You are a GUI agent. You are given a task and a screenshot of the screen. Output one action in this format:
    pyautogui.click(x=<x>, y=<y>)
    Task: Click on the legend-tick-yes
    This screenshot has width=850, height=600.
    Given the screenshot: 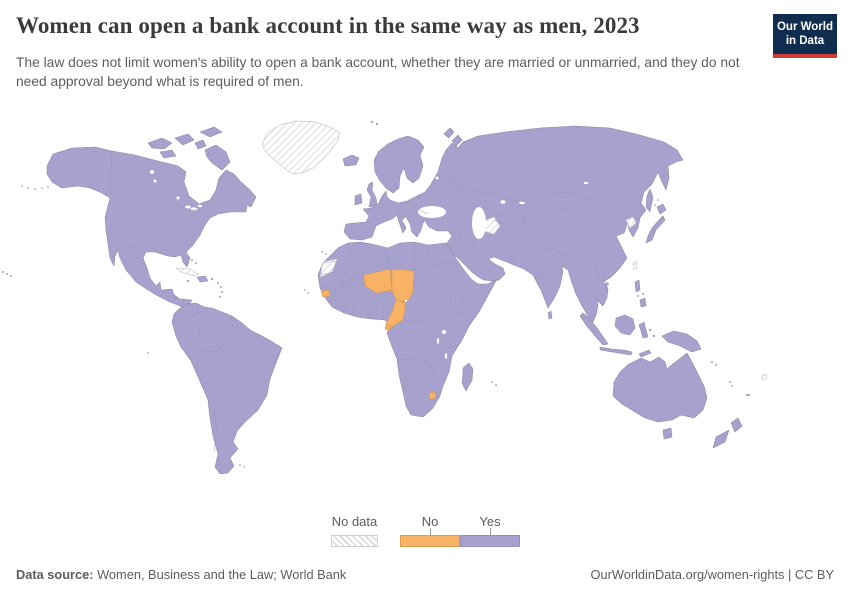 What is the action you would take?
    pyautogui.click(x=490, y=531)
    